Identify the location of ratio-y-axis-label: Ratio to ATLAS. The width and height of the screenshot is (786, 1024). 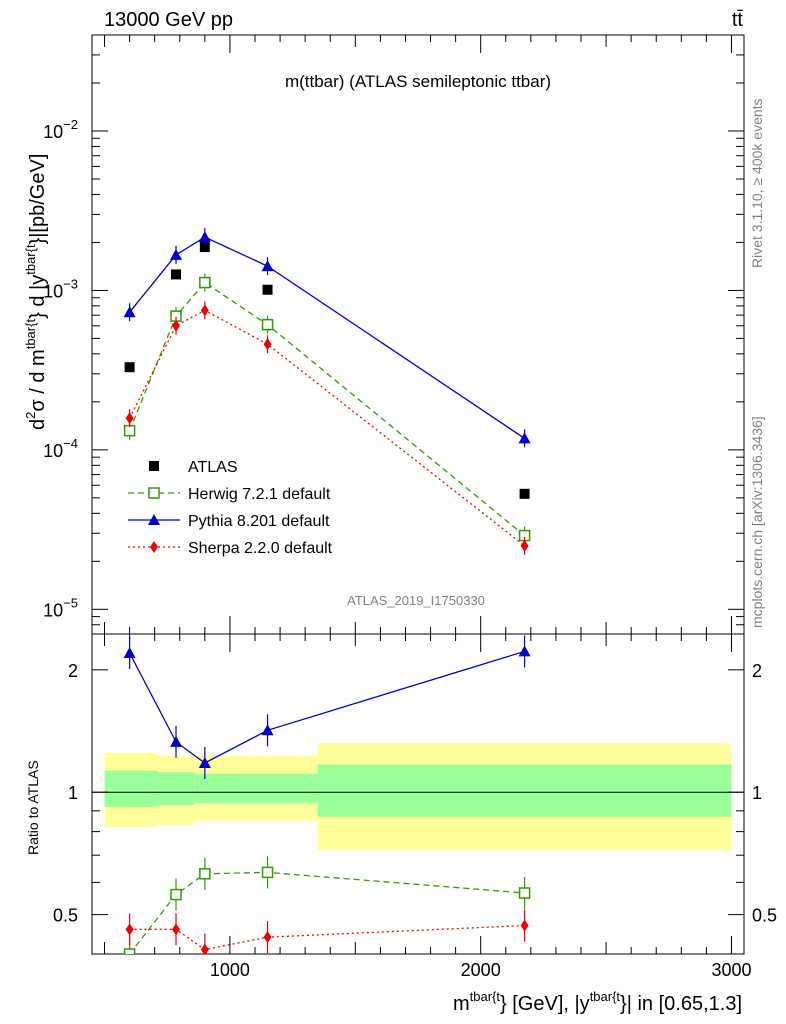
(33, 807).